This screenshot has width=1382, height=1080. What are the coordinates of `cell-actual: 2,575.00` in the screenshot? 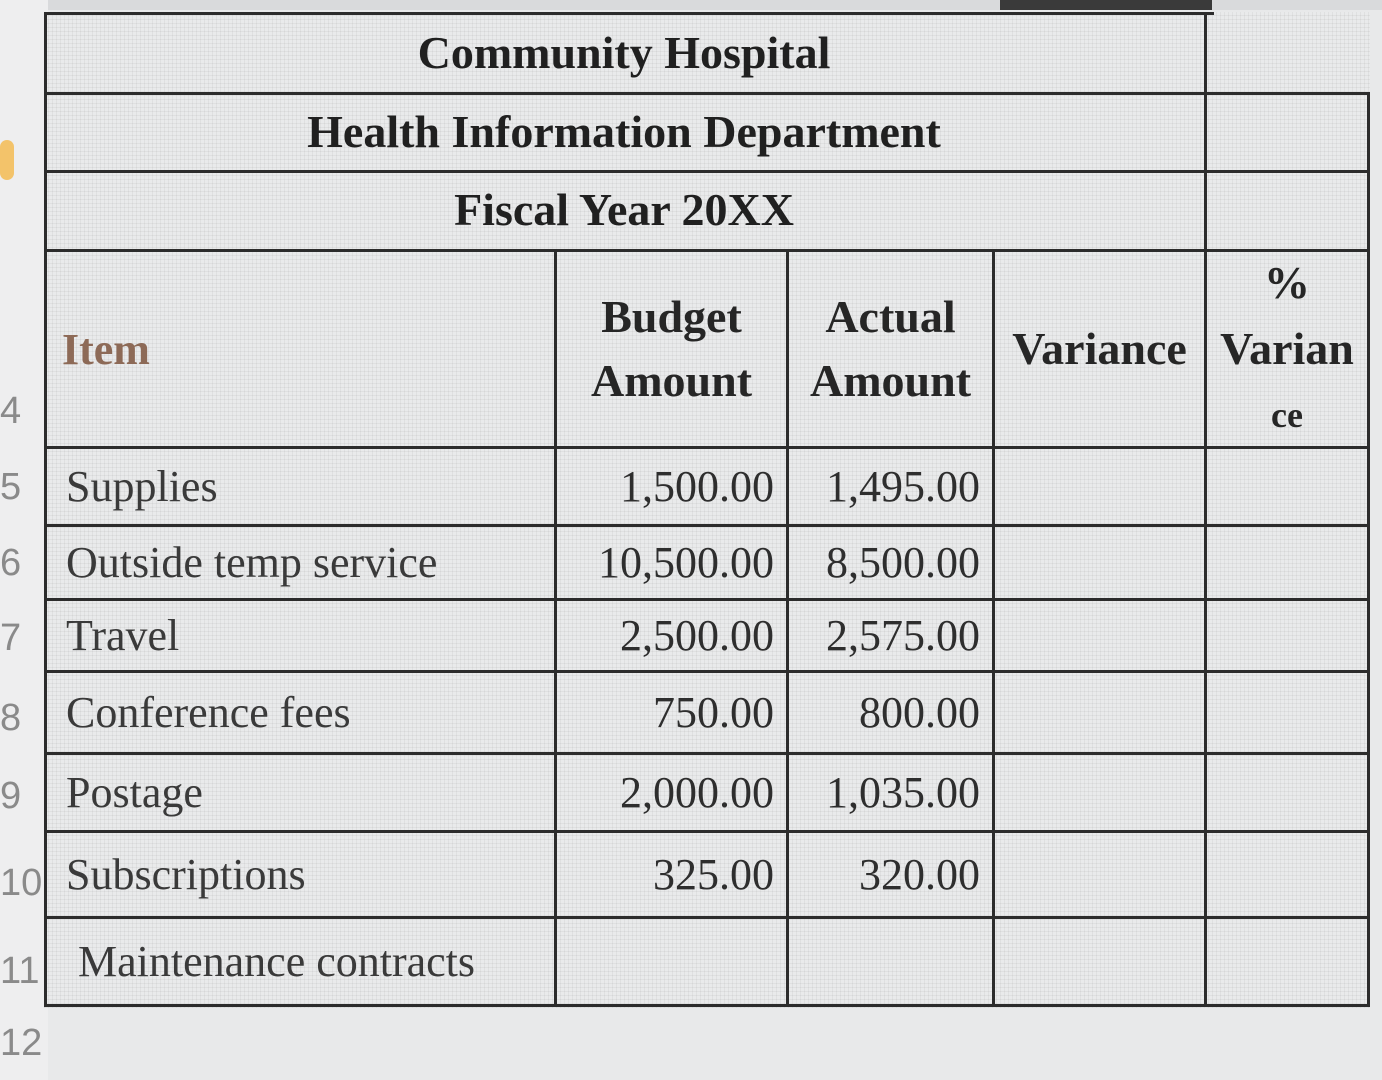 It's located at (903, 635).